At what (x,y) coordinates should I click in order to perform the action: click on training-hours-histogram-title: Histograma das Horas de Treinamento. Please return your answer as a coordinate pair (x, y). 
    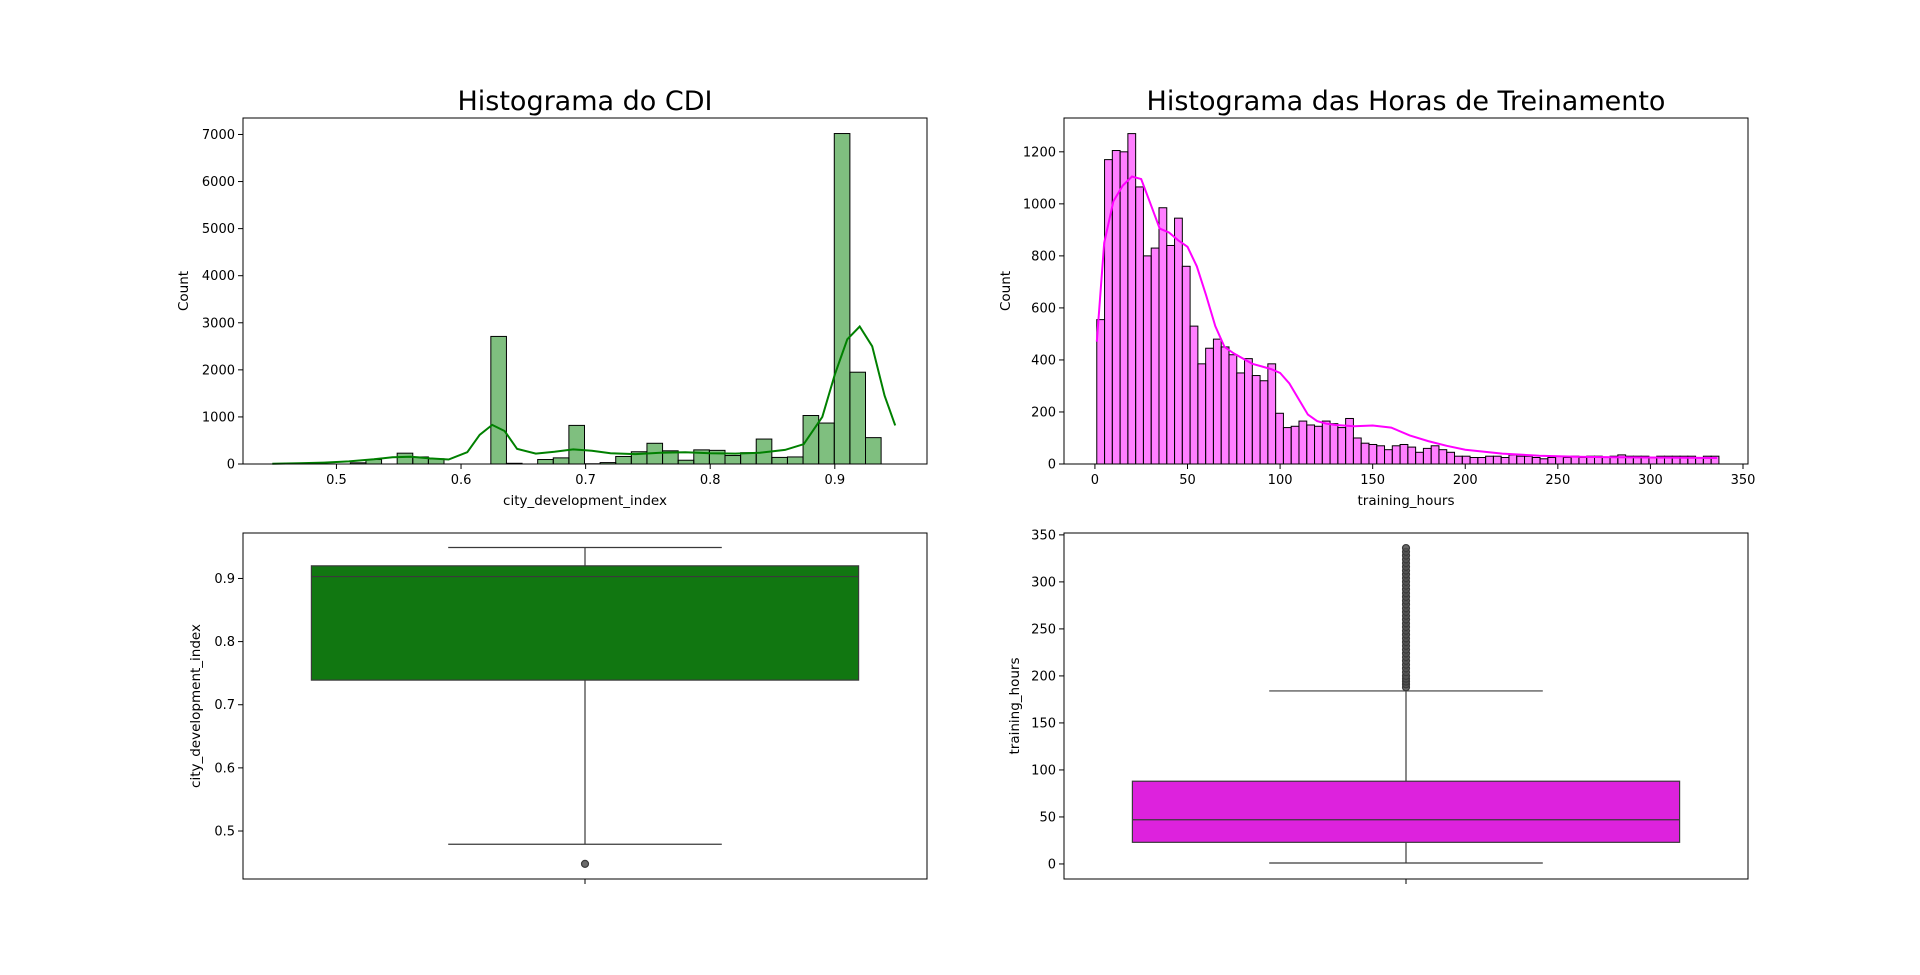
    Looking at the image, I should click on (1406, 101).